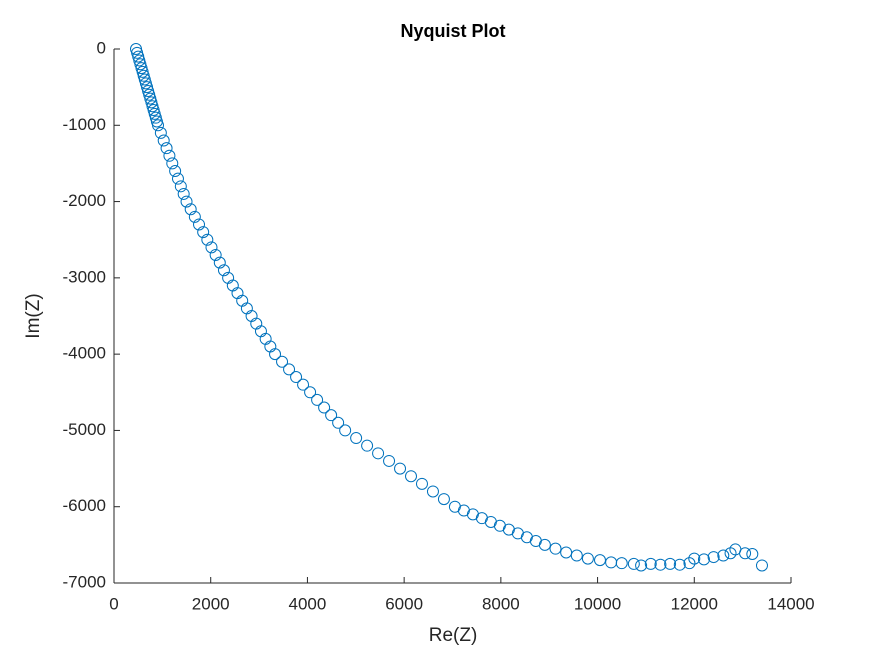  What do you see at coordinates (308, 603) in the screenshot?
I see `x-tick-label: 4000` at bounding box center [308, 603].